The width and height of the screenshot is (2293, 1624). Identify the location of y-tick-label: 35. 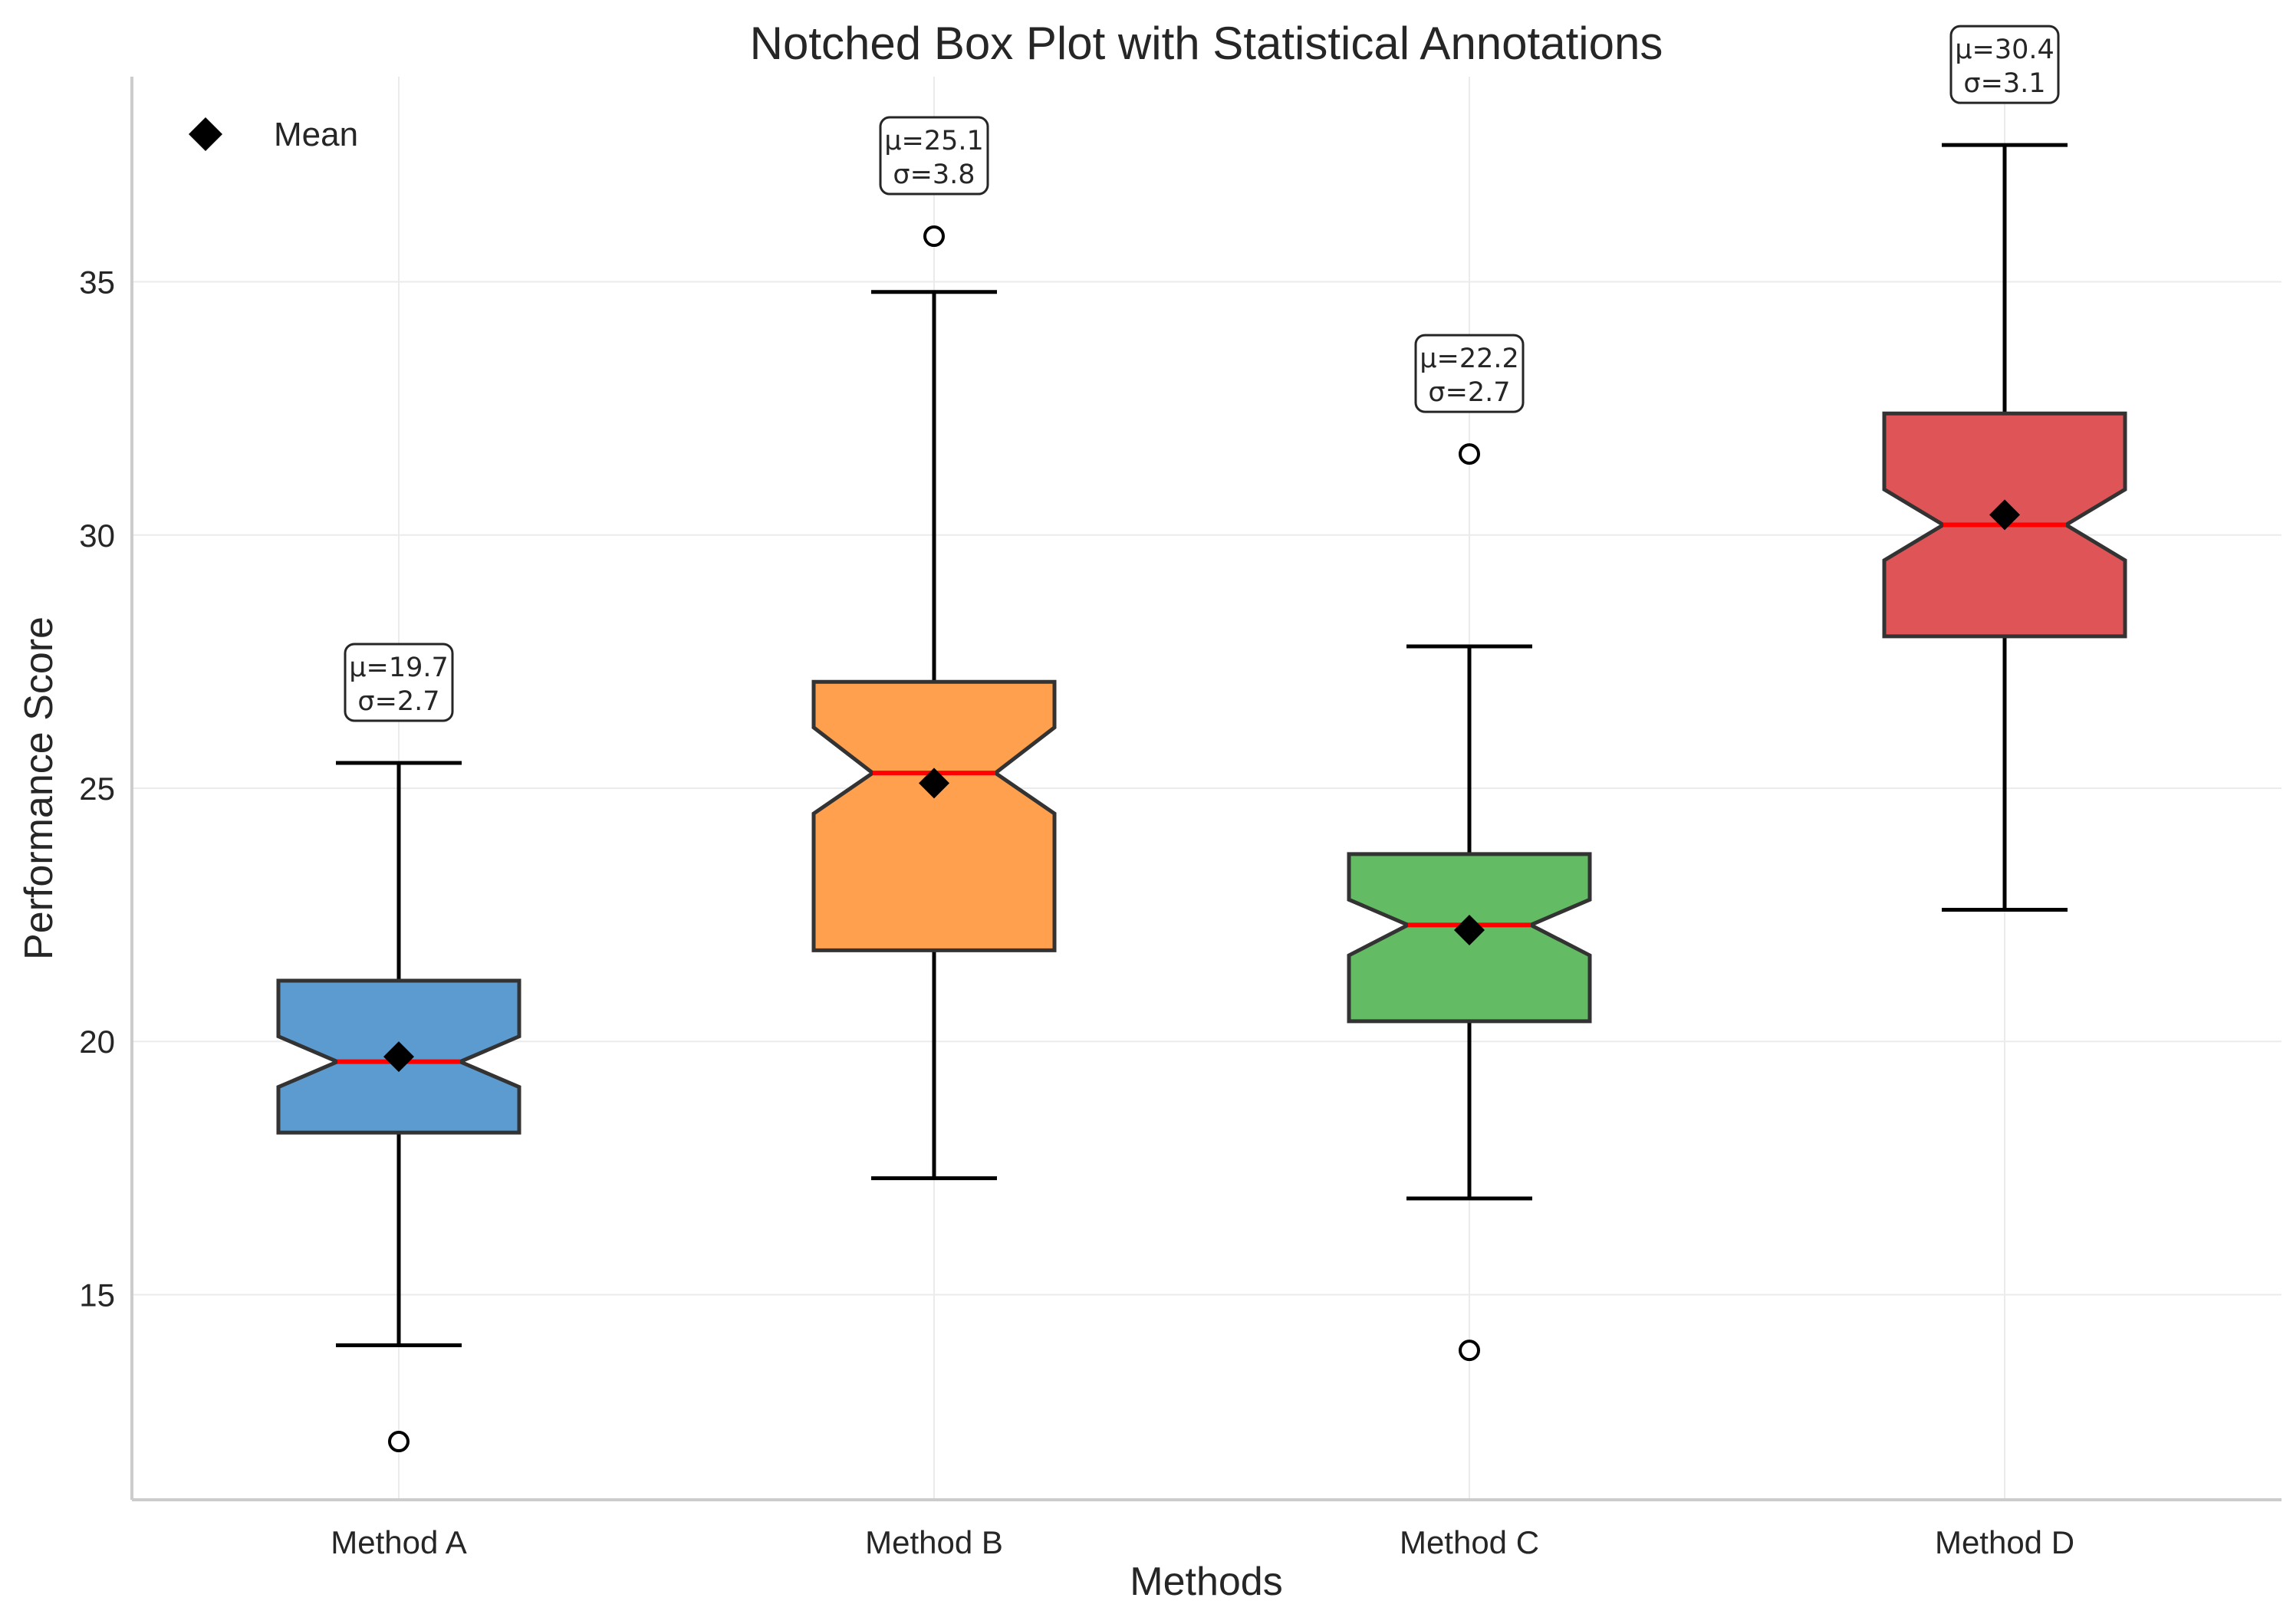
(97, 283).